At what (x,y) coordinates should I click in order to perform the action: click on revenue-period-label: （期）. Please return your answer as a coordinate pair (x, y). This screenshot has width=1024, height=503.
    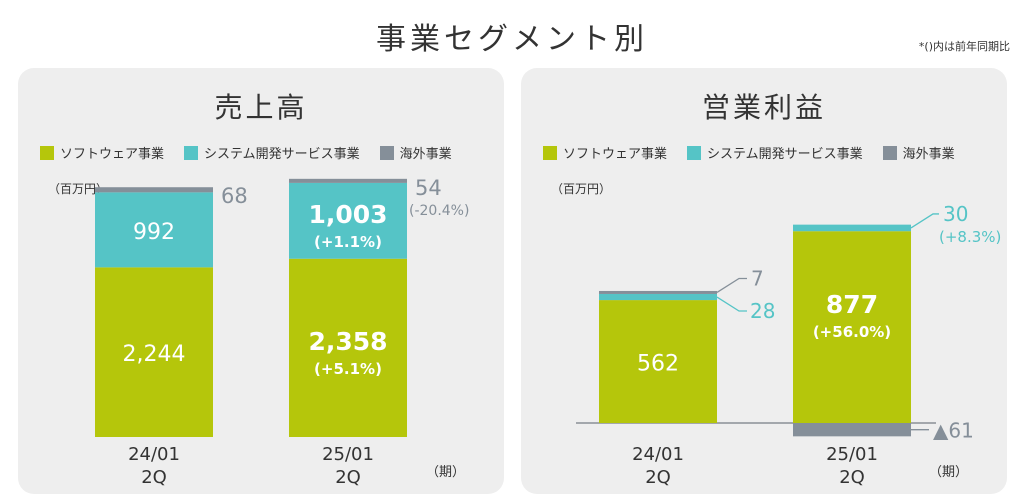
    Looking at the image, I should click on (445, 472).